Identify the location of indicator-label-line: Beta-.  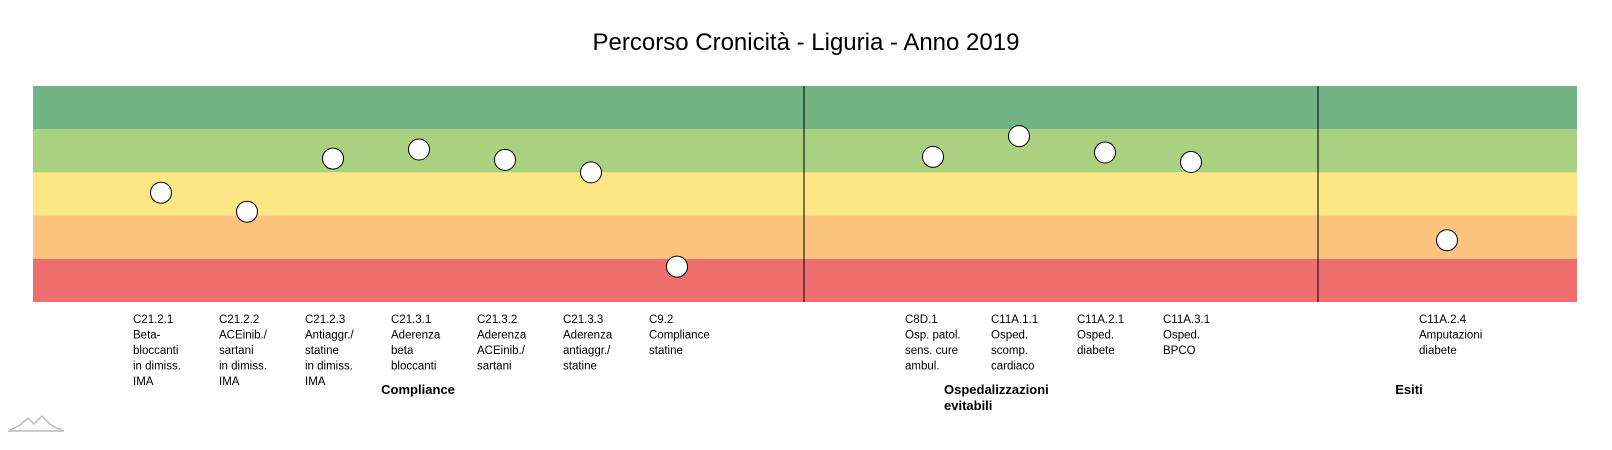
(147, 336).